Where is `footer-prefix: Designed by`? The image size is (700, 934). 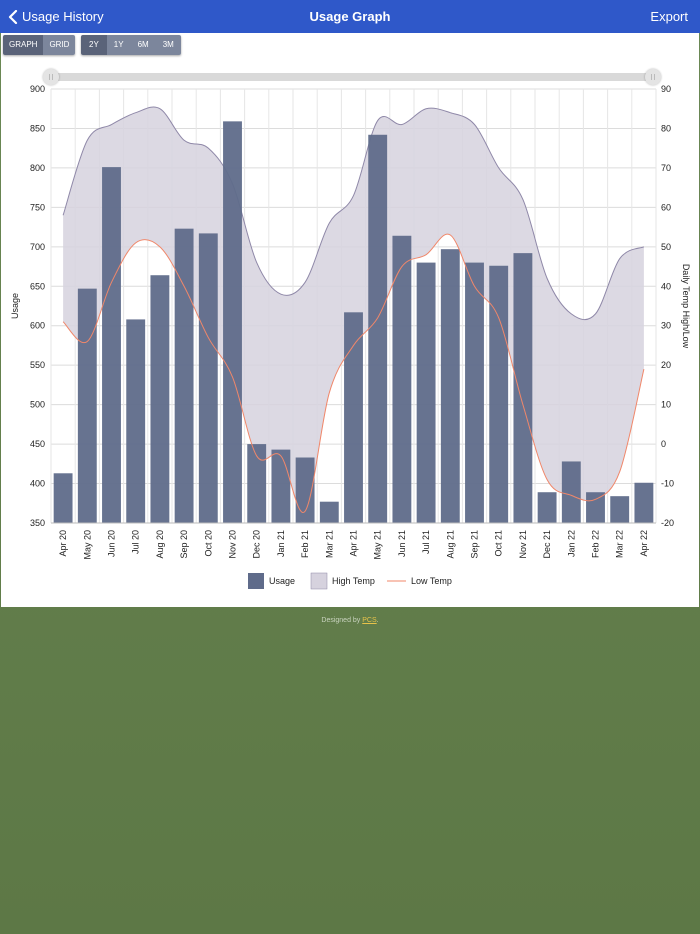
footer-prefix: Designed by is located at coordinates (342, 620).